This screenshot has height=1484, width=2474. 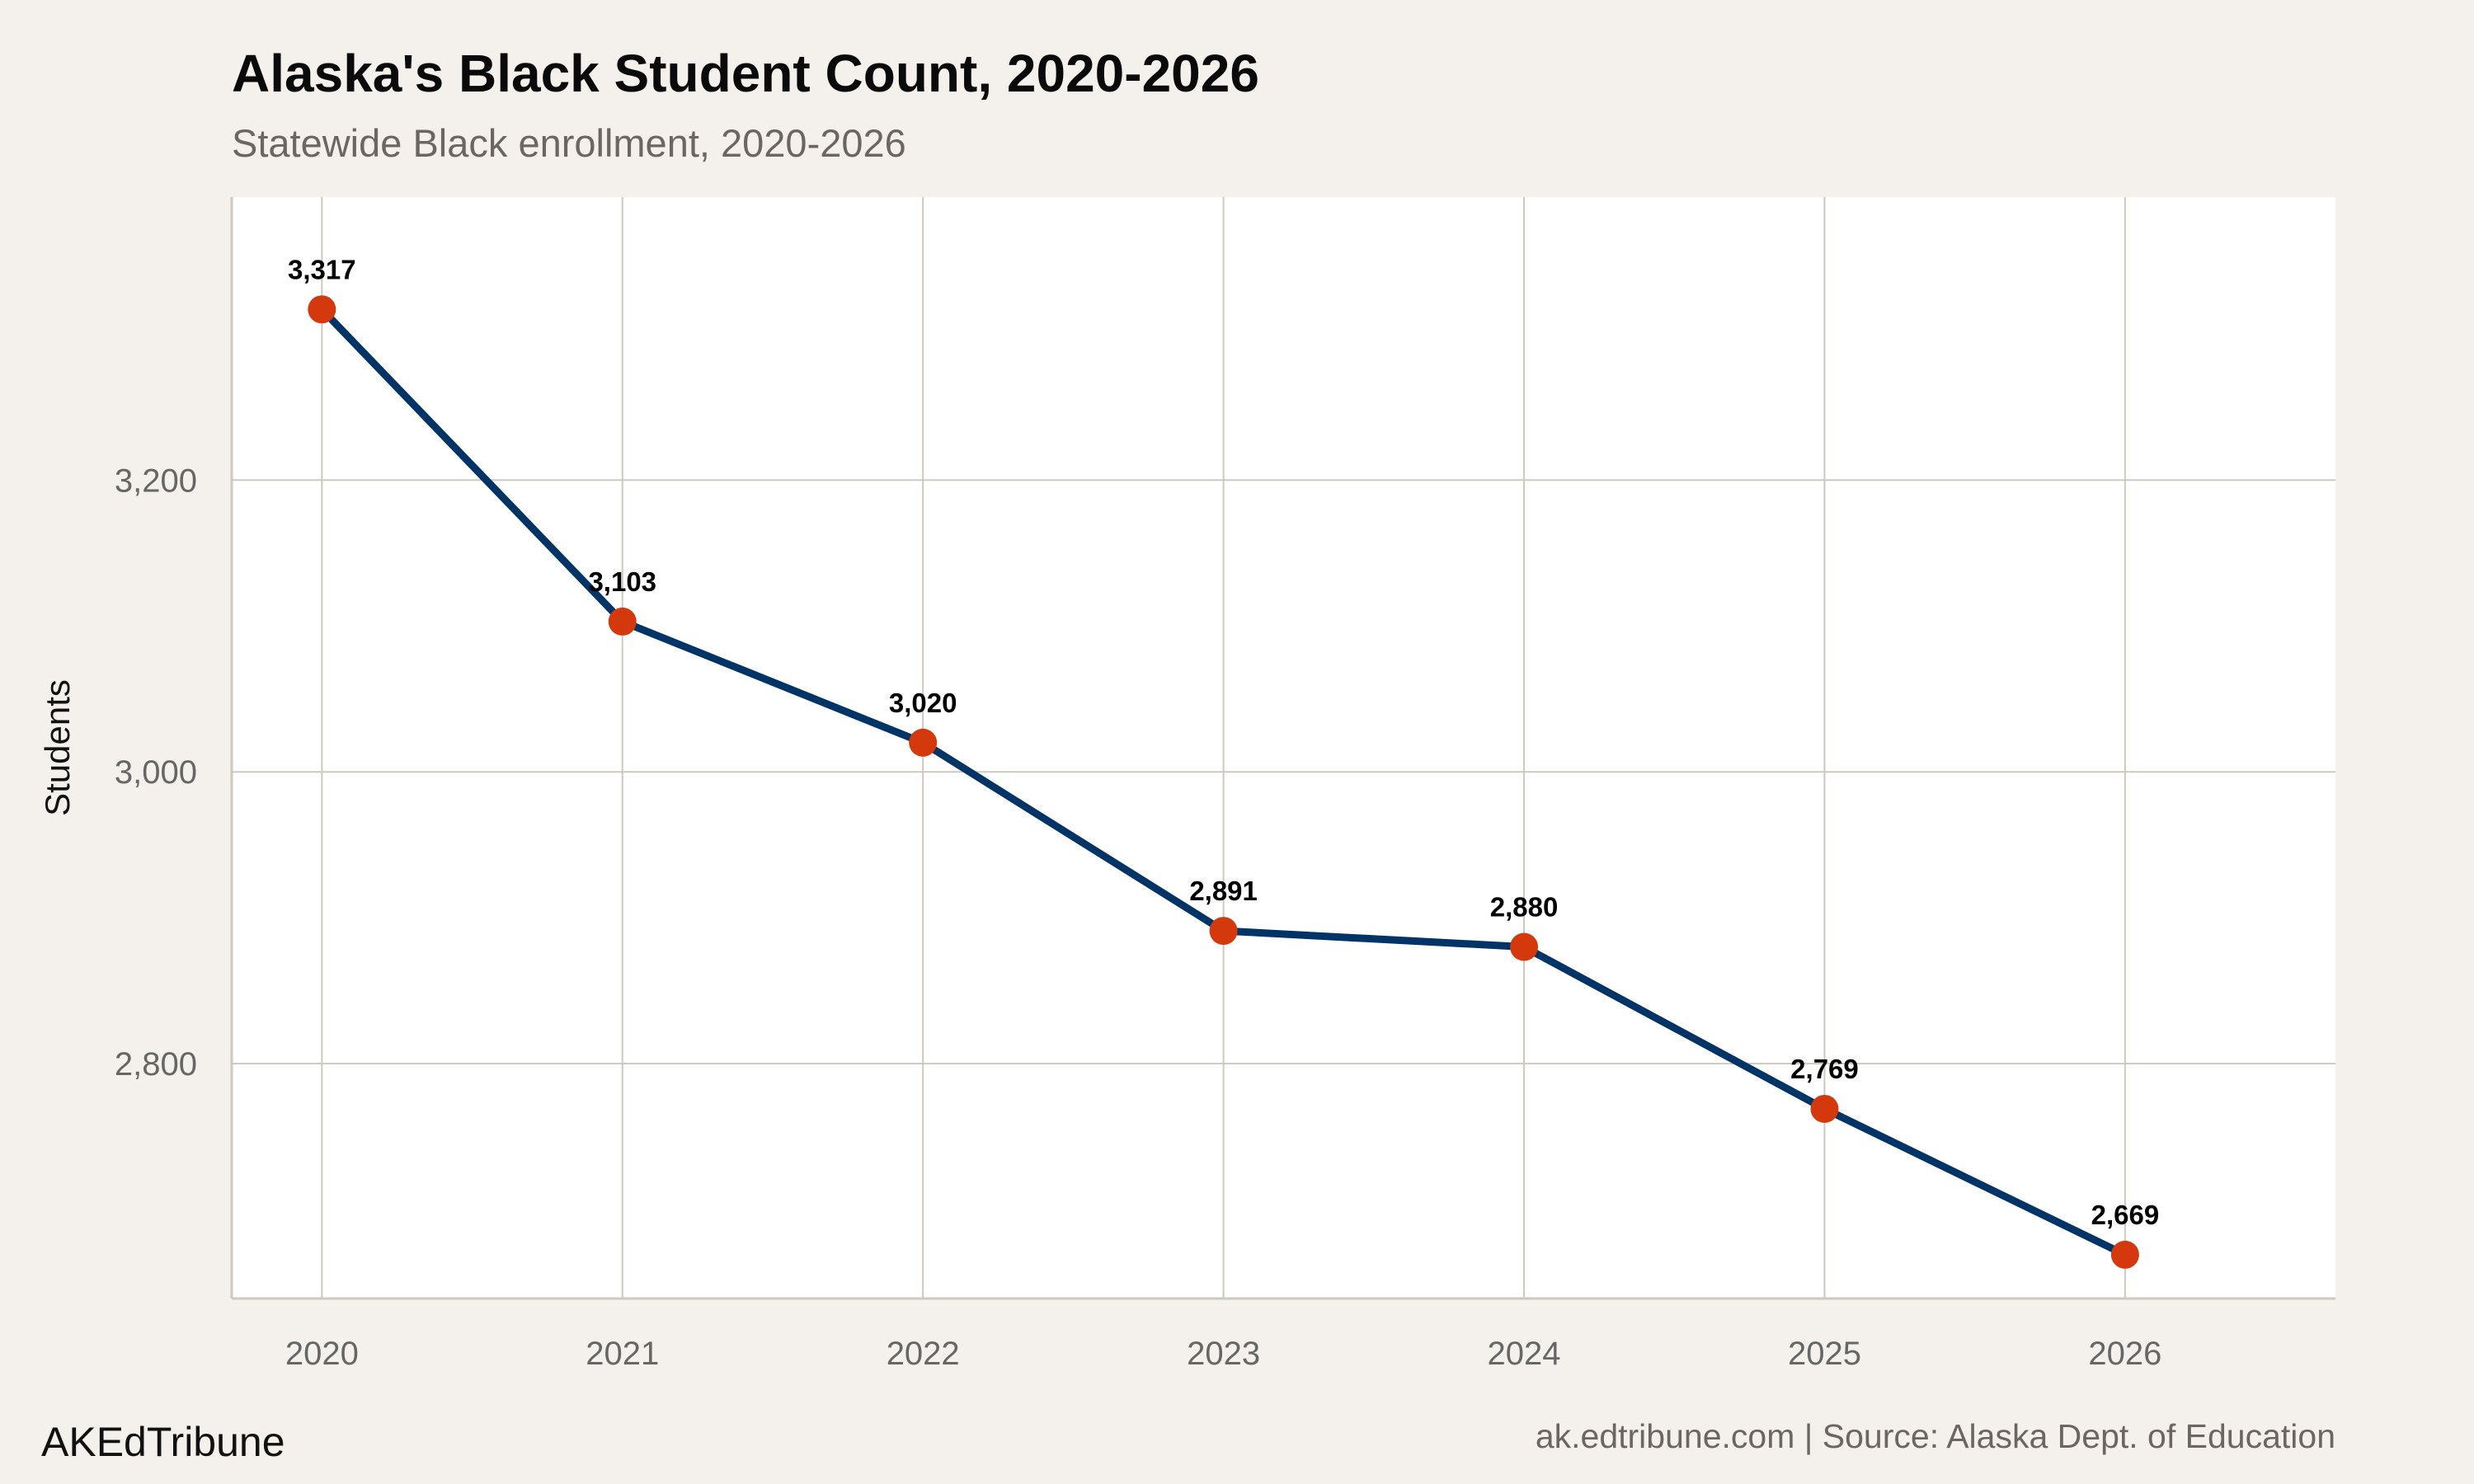 I want to click on footer-brand: AKEdTribune, so click(x=163, y=1442).